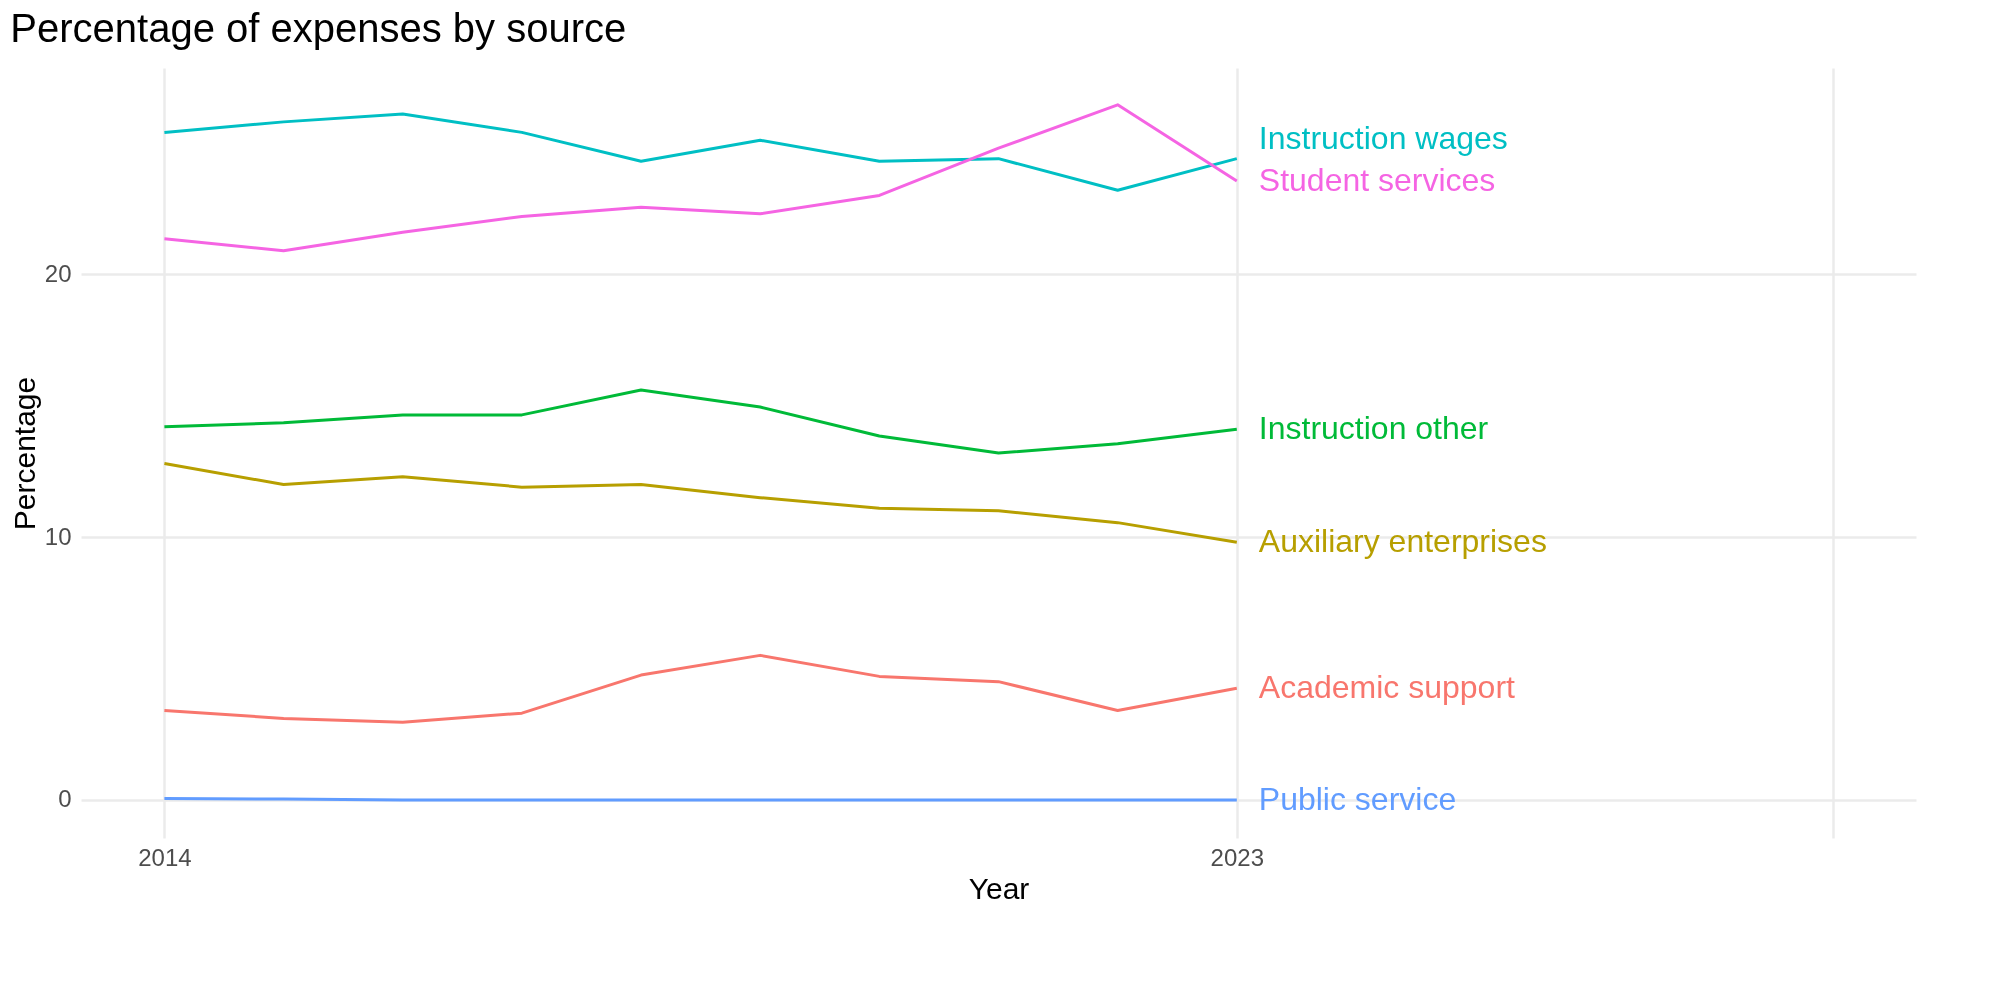  What do you see at coordinates (165, 857) in the screenshot?
I see `x-tick-label: 2014` at bounding box center [165, 857].